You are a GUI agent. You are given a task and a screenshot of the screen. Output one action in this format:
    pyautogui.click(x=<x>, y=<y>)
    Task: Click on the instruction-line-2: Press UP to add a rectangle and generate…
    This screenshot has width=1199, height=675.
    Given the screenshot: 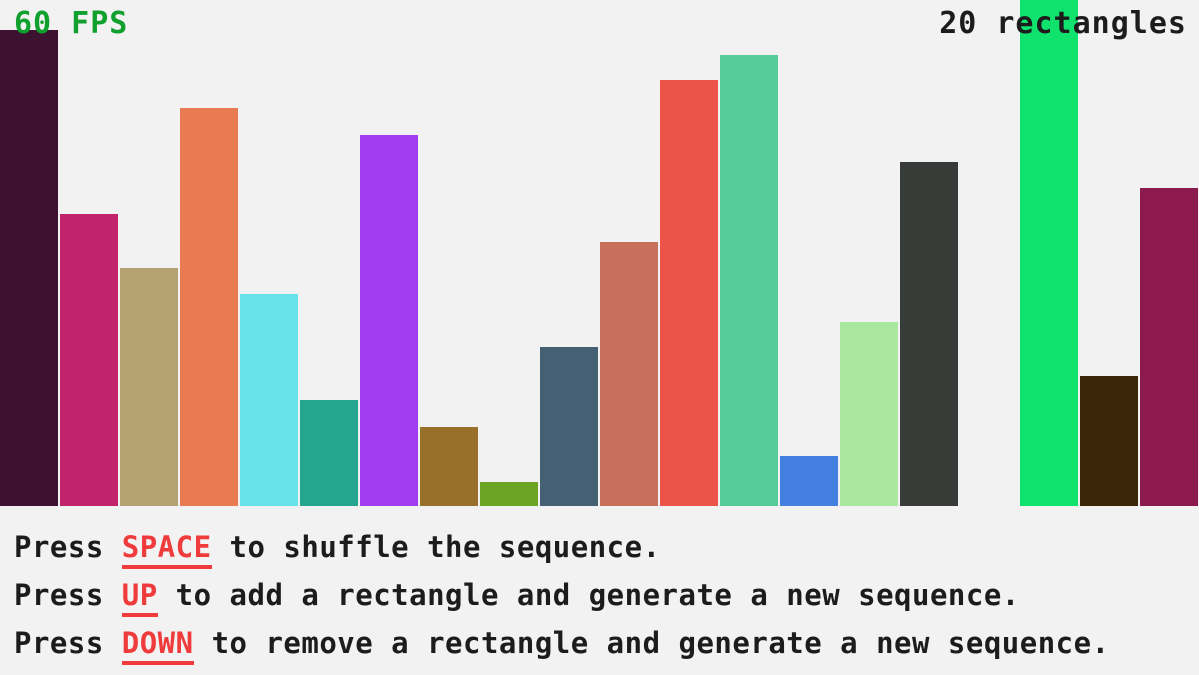 What is the action you would take?
    pyautogui.click(x=606, y=595)
    